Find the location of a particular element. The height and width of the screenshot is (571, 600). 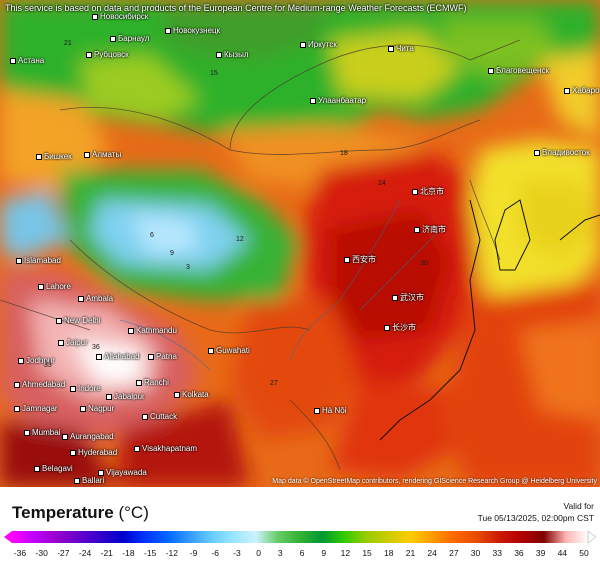

legend-tick-label: -3 is located at coordinates (237, 553).